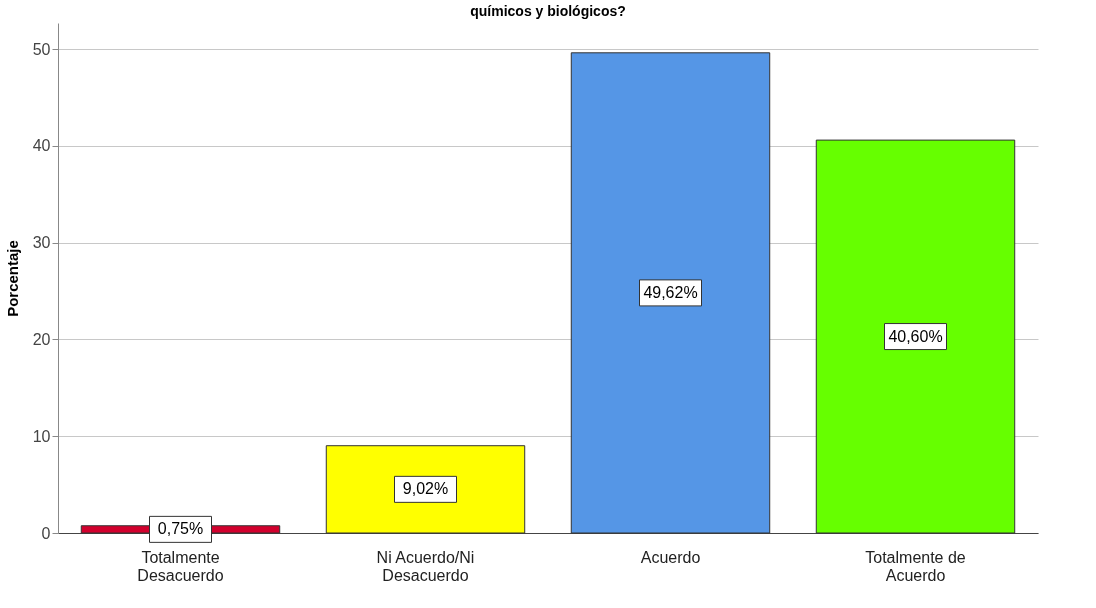 This screenshot has width=1096, height=608. I want to click on y-tick-label: 20, so click(41, 339).